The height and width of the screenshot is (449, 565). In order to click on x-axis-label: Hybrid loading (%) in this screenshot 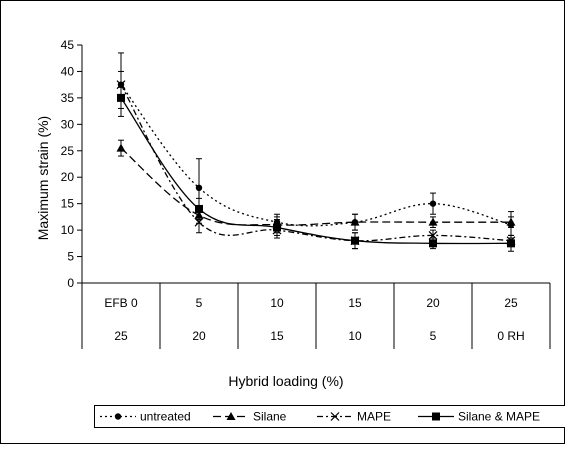, I will do `click(285, 381)`.